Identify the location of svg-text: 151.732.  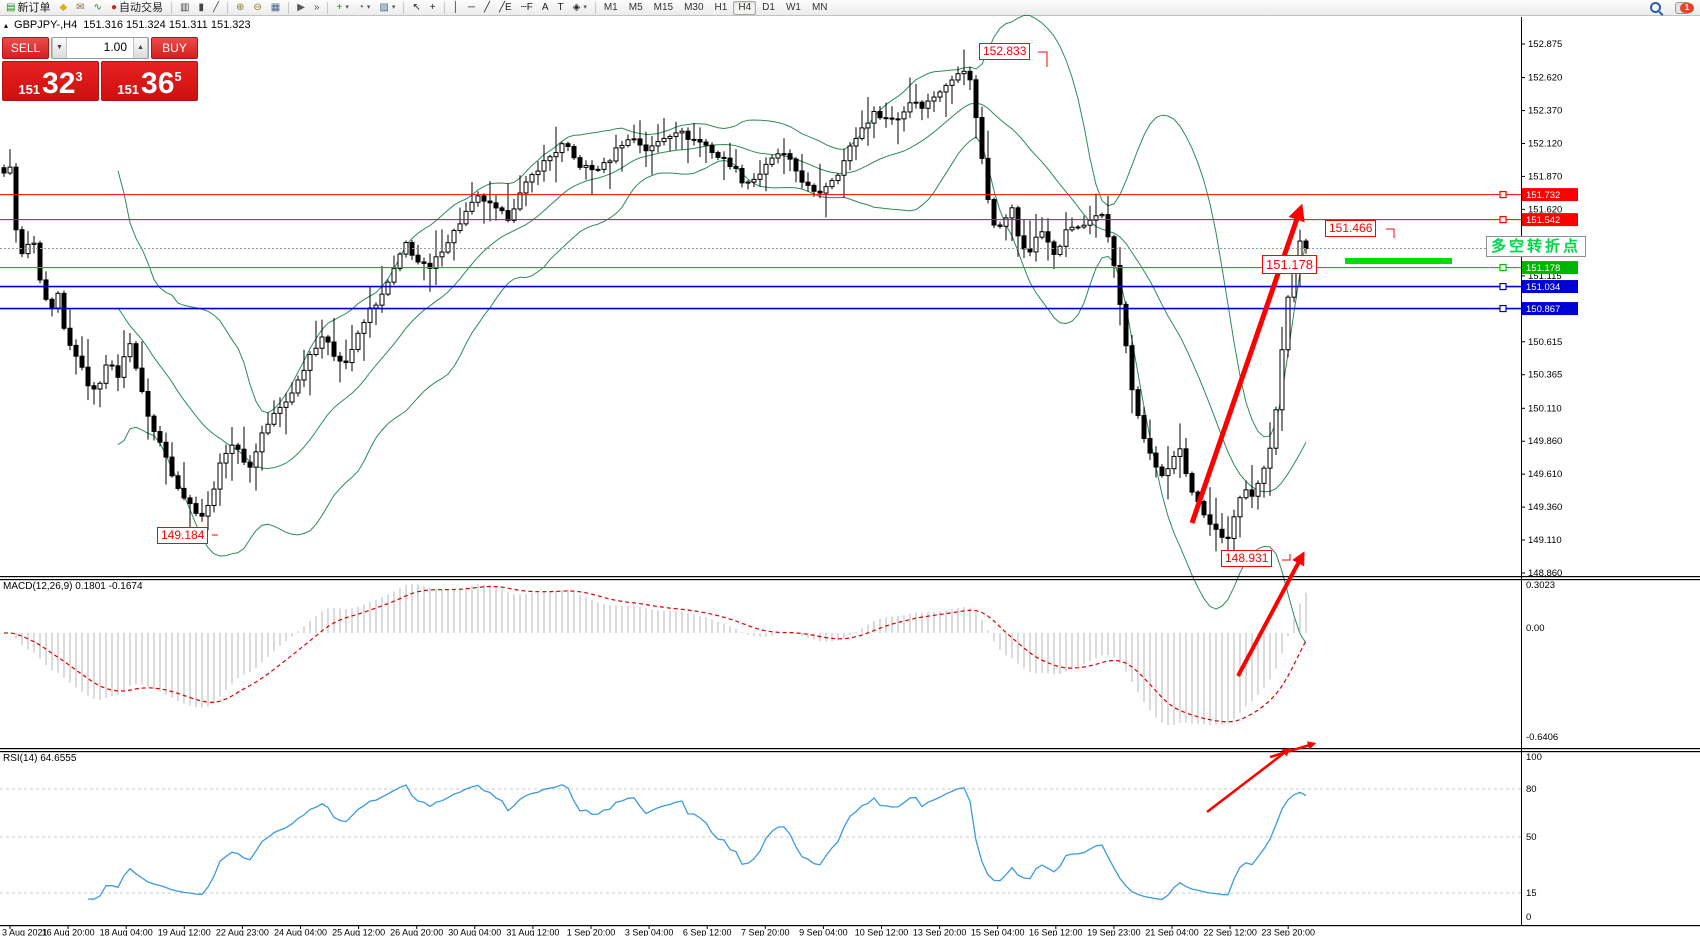
(1543, 195).